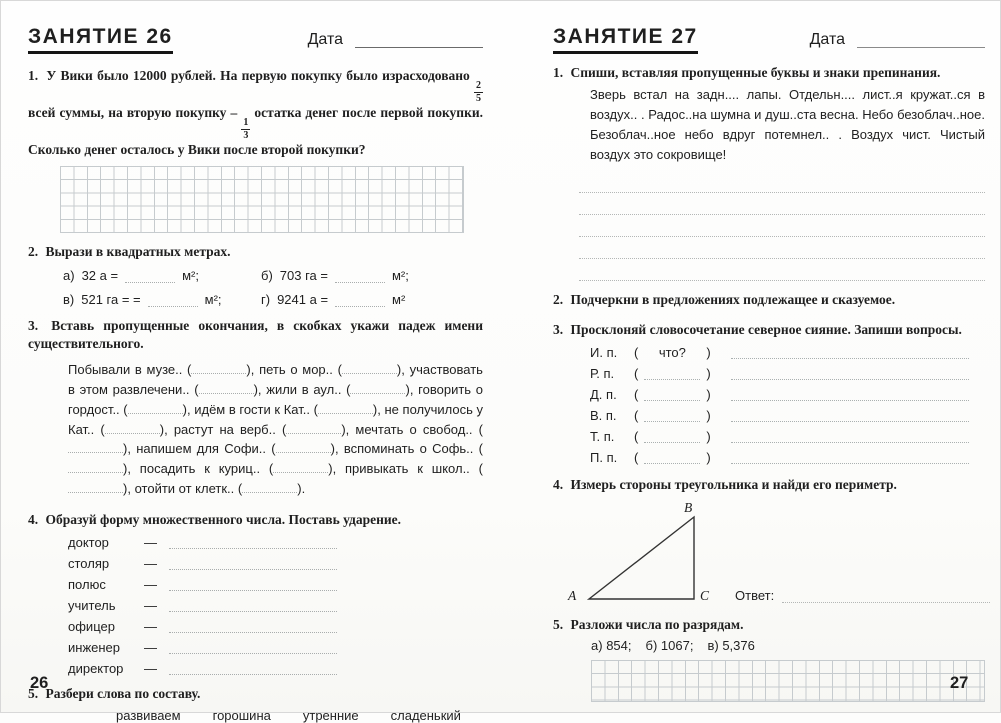 The height and width of the screenshot is (723, 1001). I want to click on phrase-text: напишем для Софи.., so click(201, 449).